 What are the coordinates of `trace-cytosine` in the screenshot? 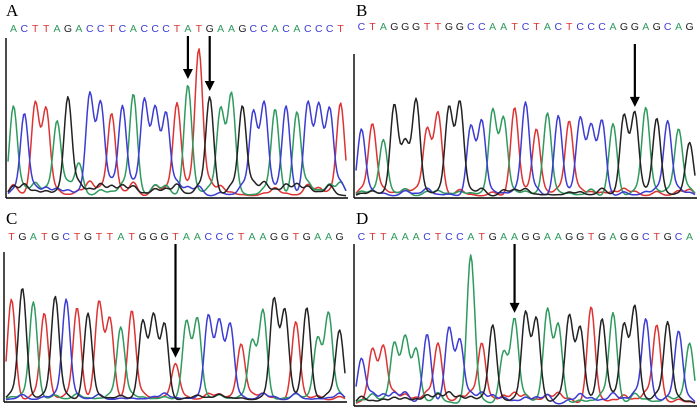 It's located at (525, 149).